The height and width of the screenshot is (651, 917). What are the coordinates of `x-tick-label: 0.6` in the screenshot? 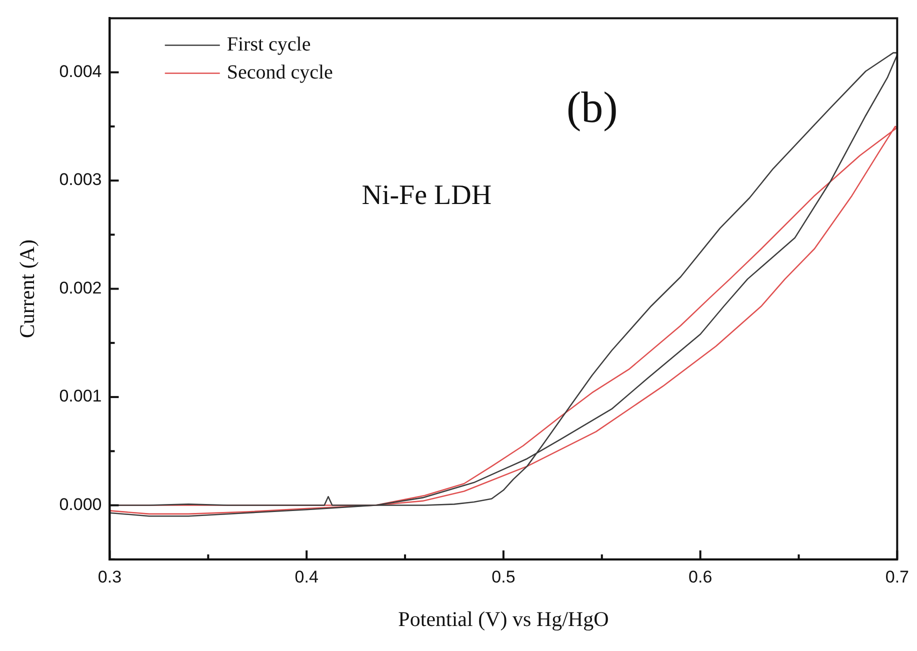 It's located at (700, 576).